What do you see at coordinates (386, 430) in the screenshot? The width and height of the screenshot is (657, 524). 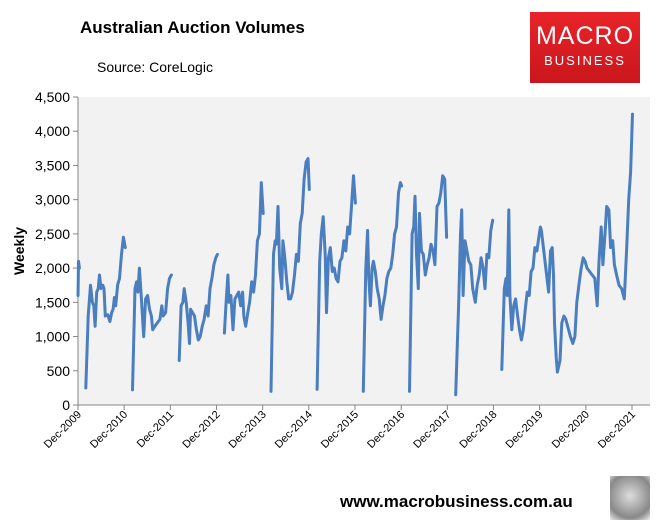 I see `x-tick-label: Dec-2016` at bounding box center [386, 430].